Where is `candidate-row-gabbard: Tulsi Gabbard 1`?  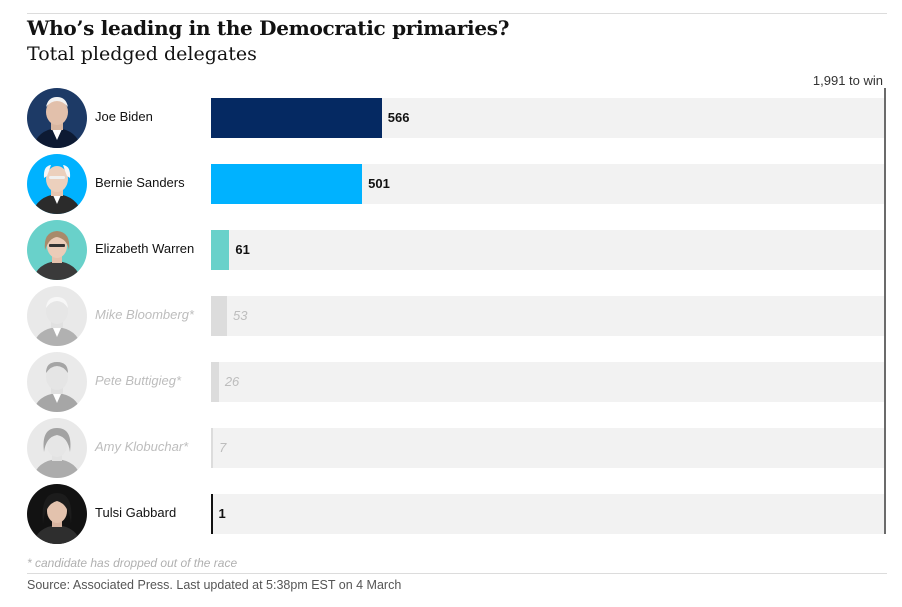
candidate-row-gabbard: Tulsi Gabbard 1 is located at coordinates (457, 514).